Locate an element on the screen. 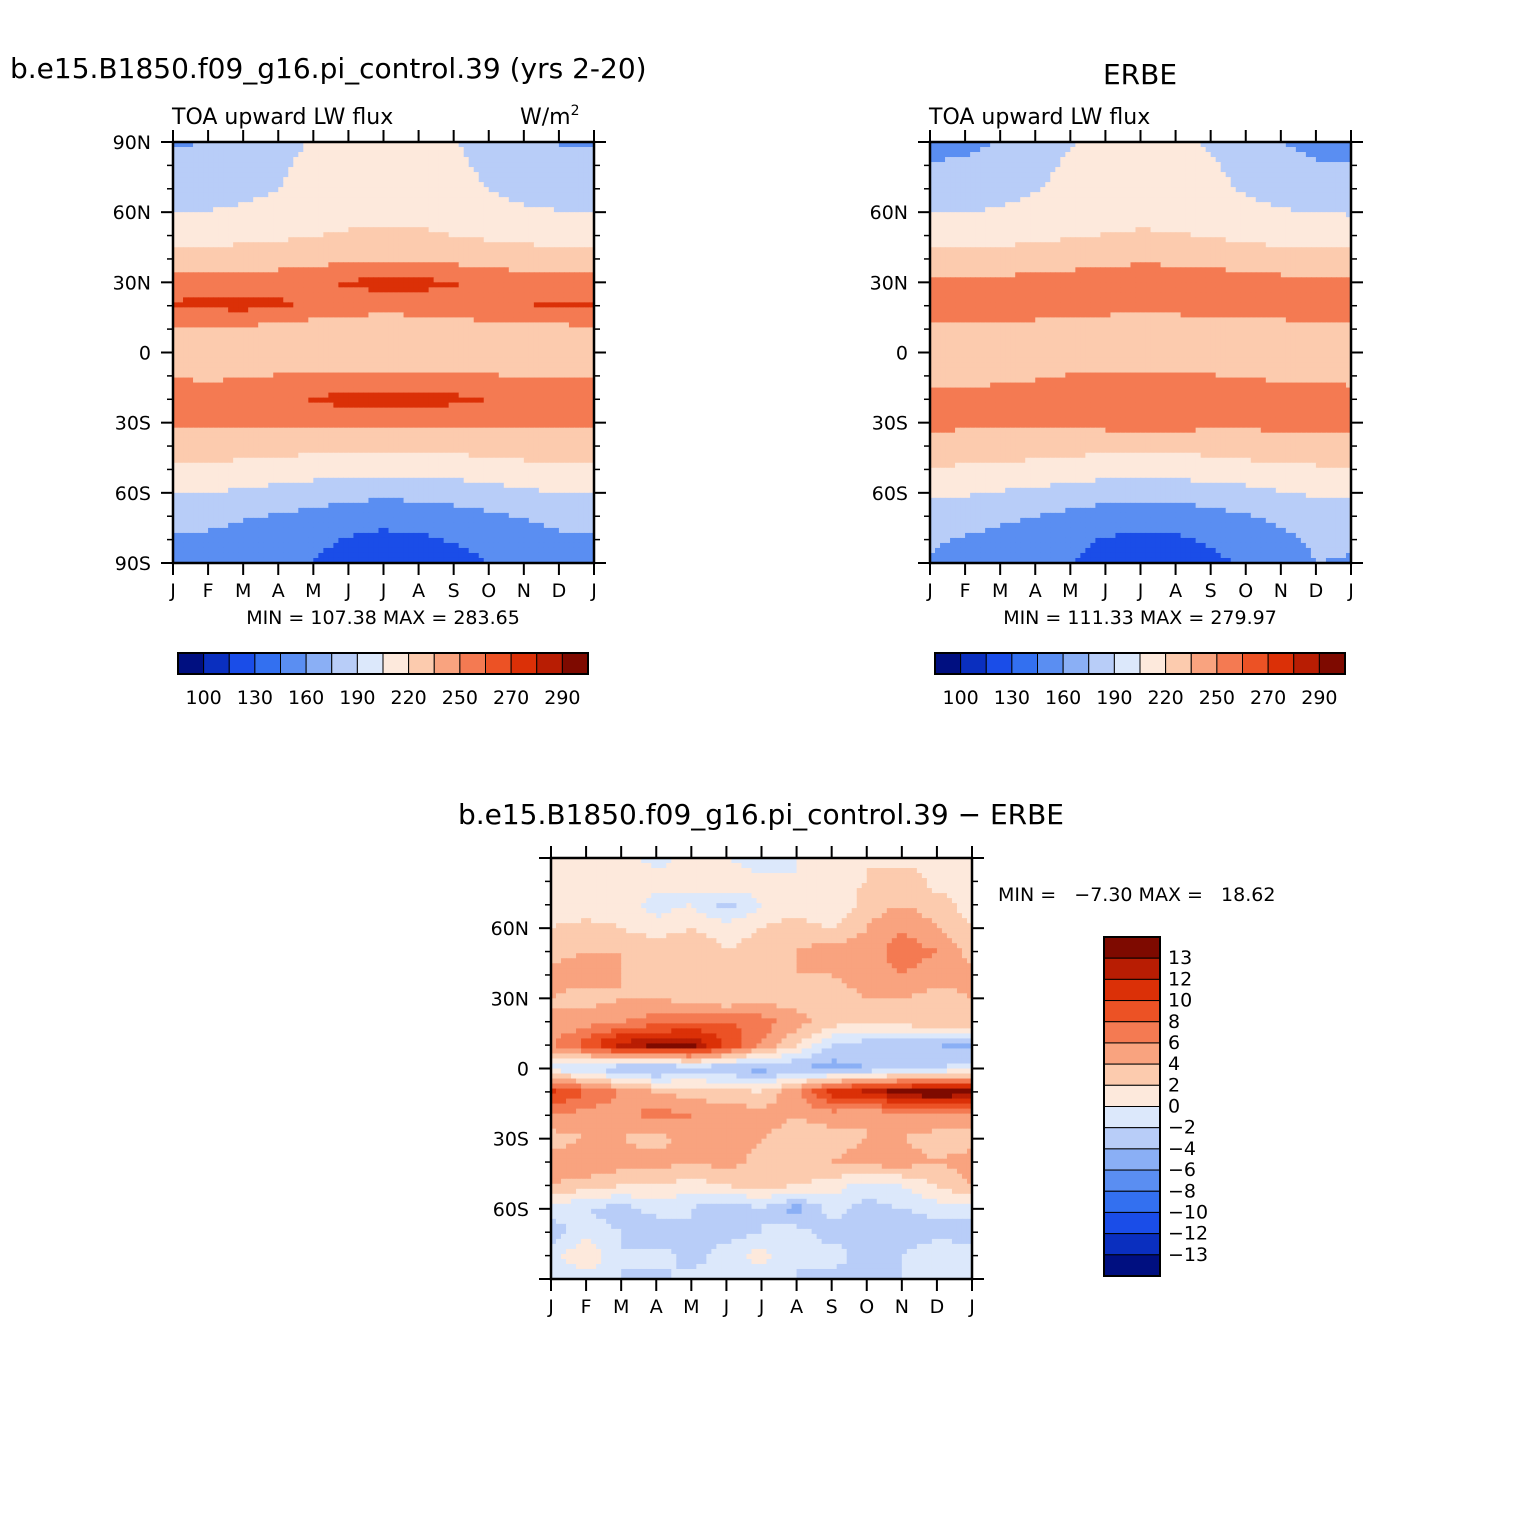 This screenshot has height=1524, width=1524. model-units-exp: 2 is located at coordinates (575, 111).